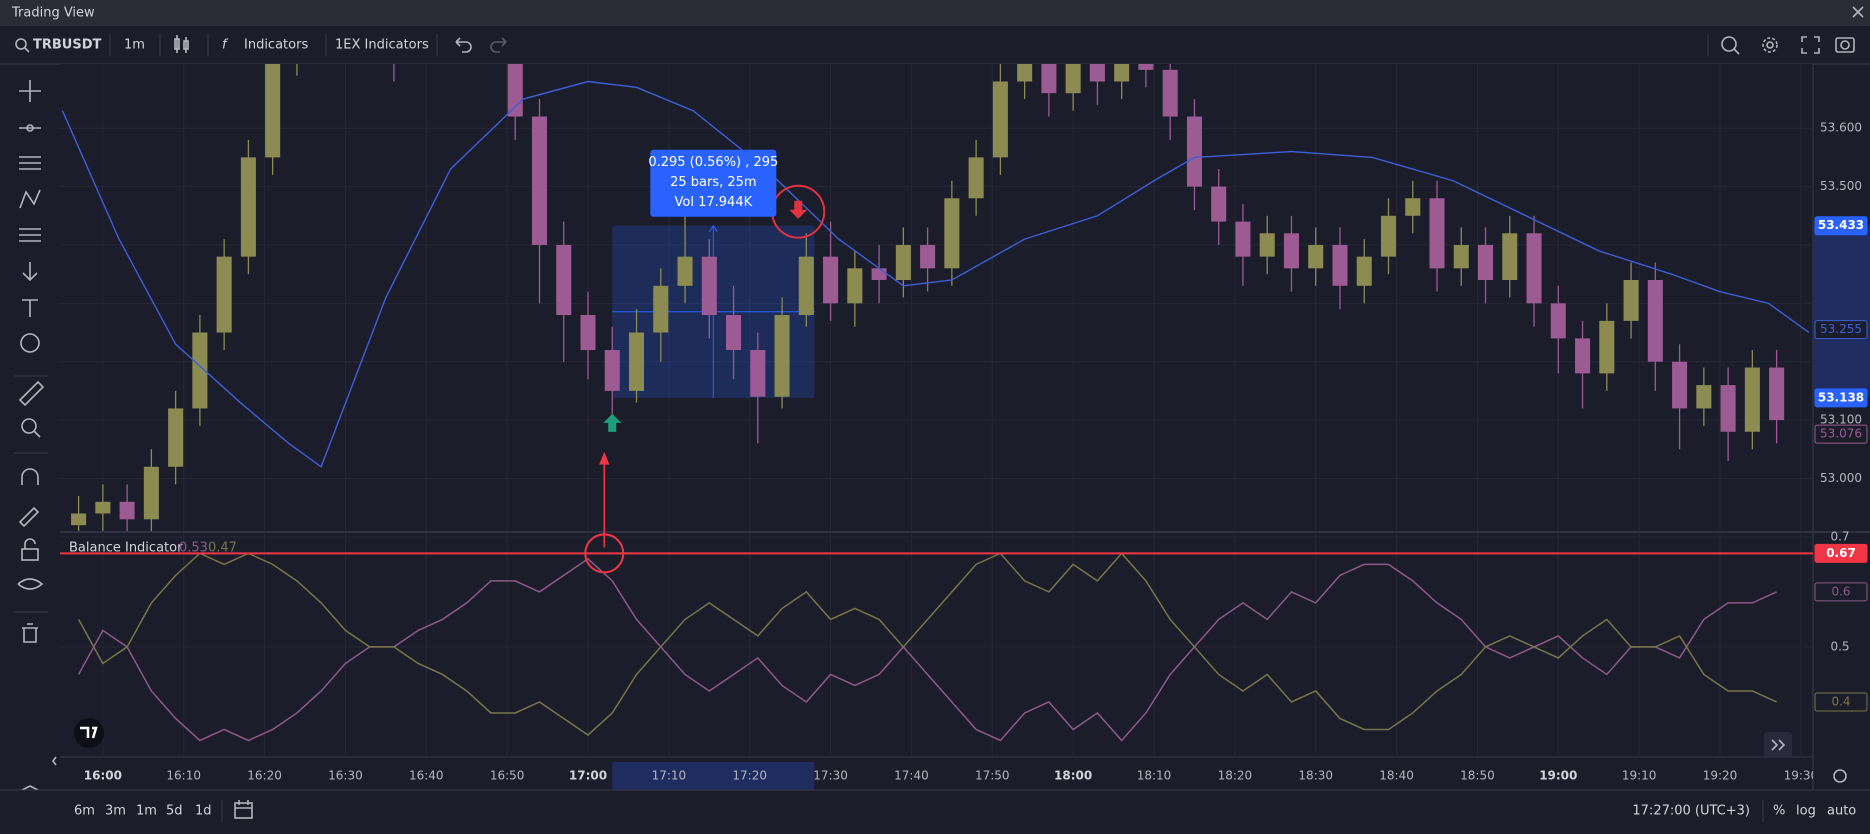 The image size is (1870, 834). What do you see at coordinates (146, 811) in the screenshot?
I see `range-button: 1m` at bounding box center [146, 811].